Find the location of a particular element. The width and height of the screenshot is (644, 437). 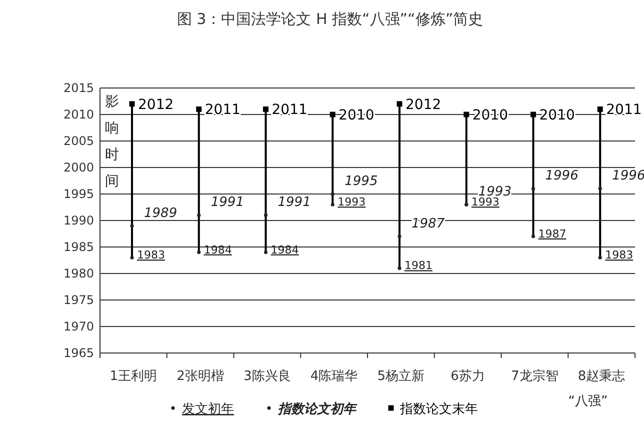

y-tick-label: 1995 is located at coordinates (78, 193).